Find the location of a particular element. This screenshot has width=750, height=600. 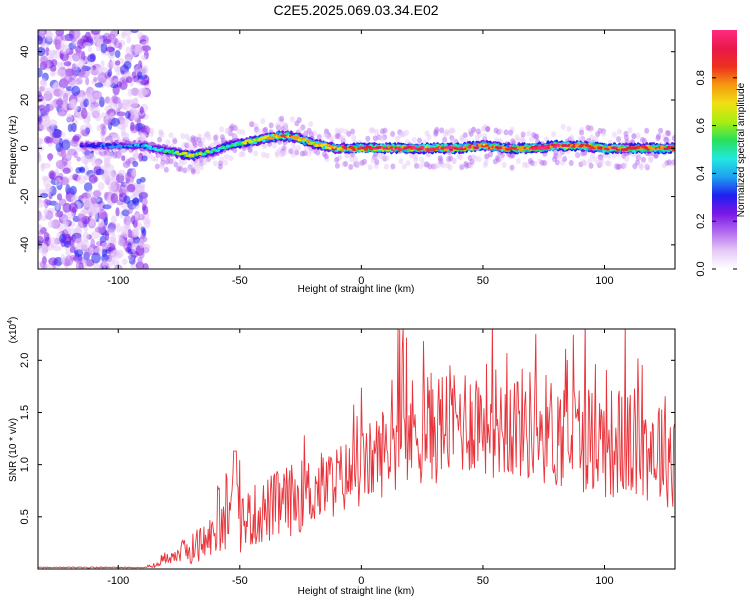

x-tick-label: -100 is located at coordinates (118, 281).